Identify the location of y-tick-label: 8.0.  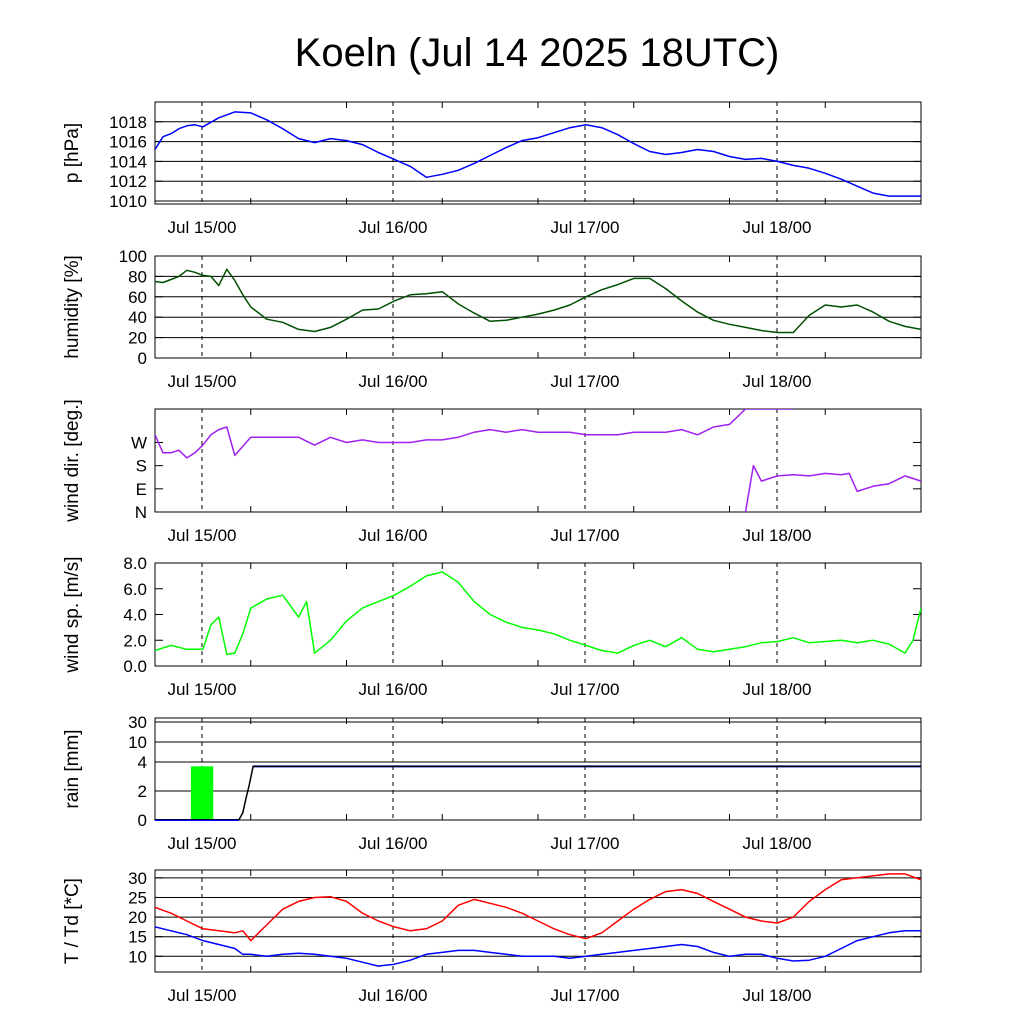
(135, 563).